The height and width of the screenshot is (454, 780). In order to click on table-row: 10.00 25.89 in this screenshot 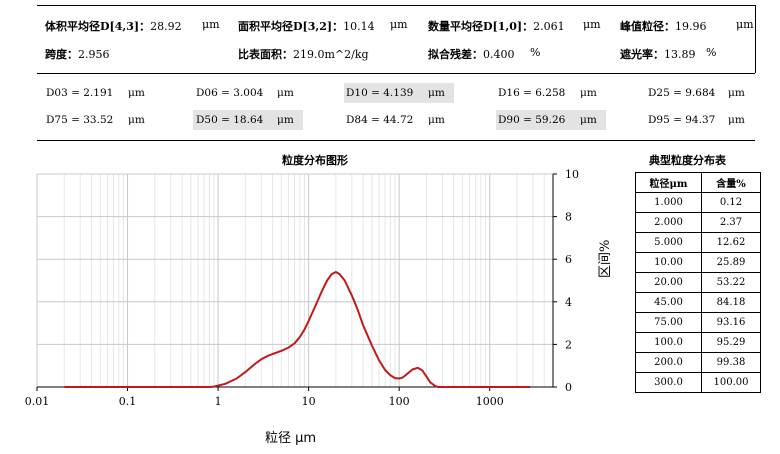, I will do `click(698, 262)`.